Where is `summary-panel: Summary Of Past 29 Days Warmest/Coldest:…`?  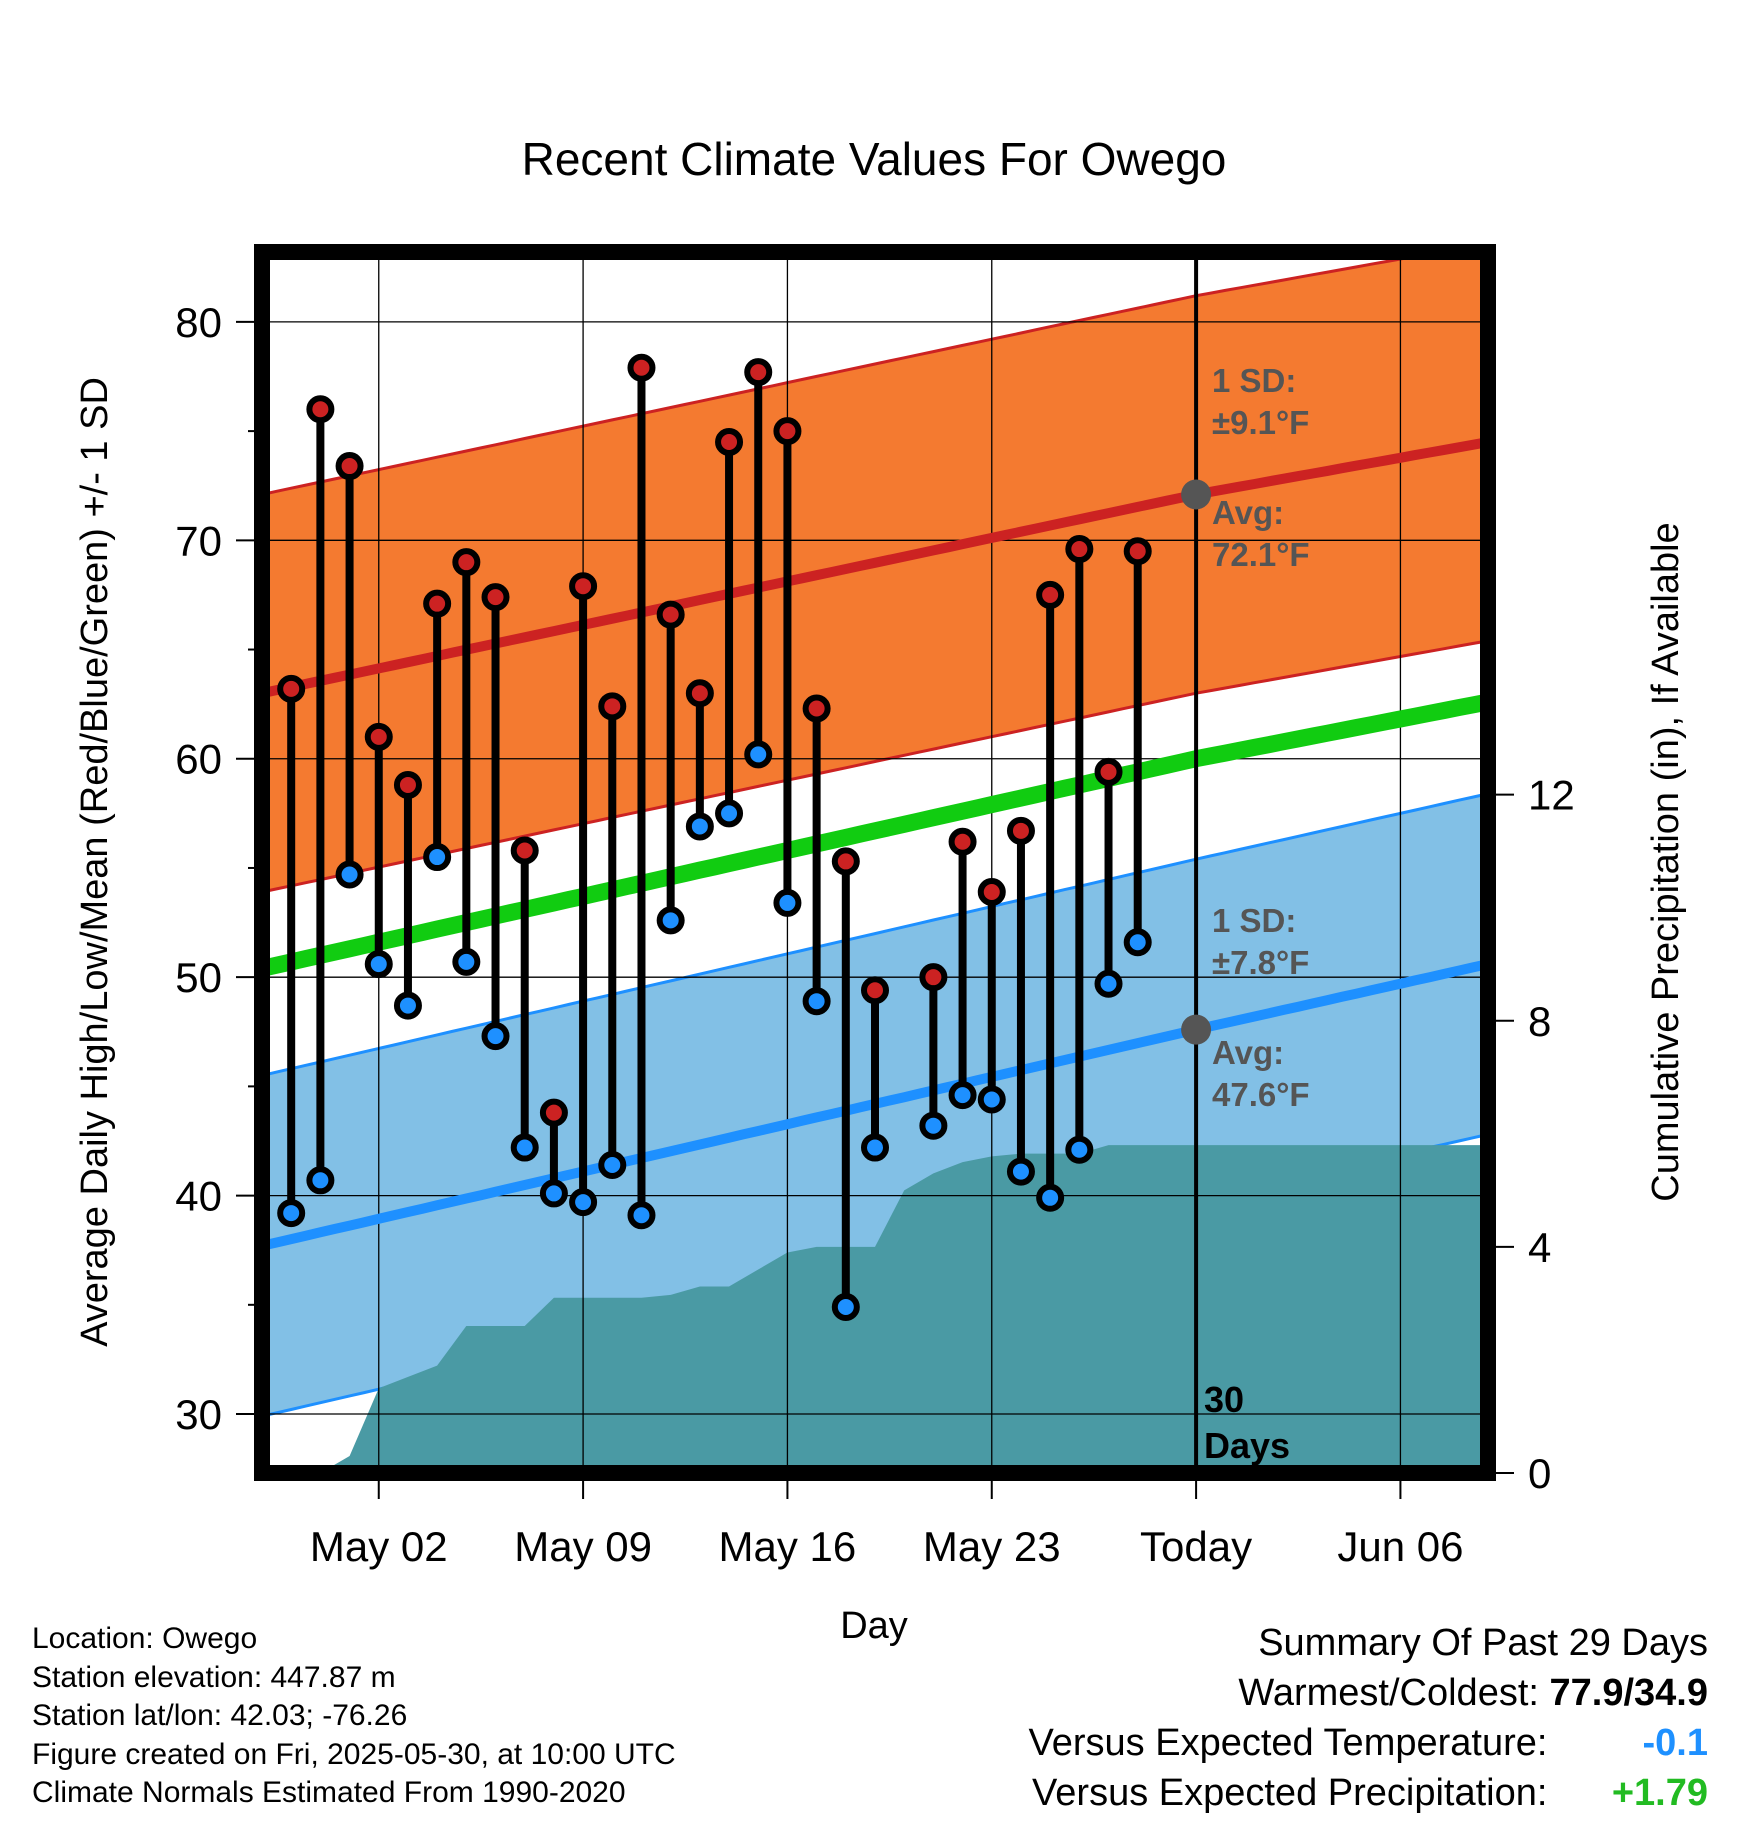
summary-panel: Summary Of Past 29 Days Warmest/Coldest:… is located at coordinates (1368, 1718).